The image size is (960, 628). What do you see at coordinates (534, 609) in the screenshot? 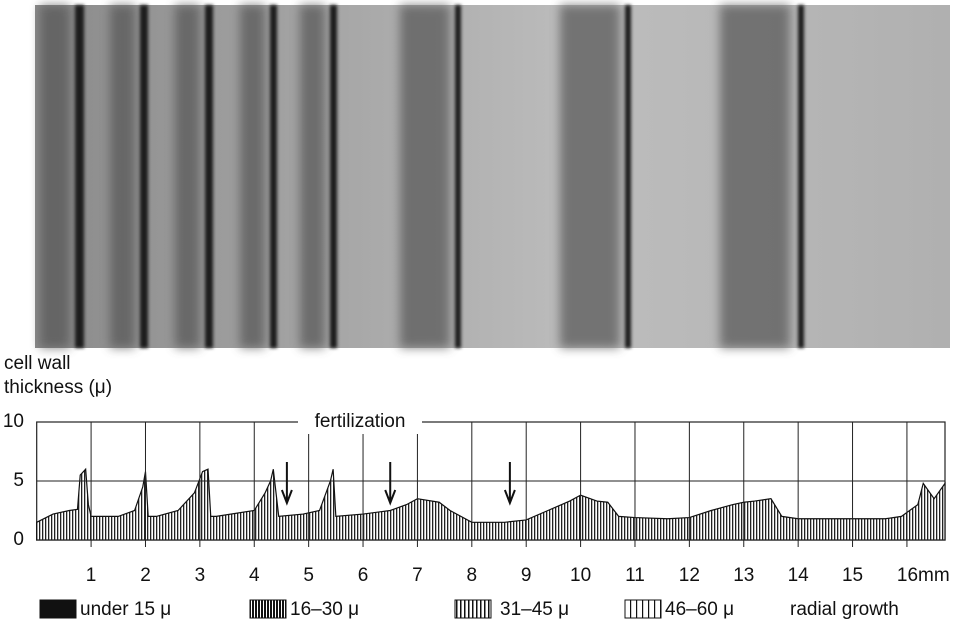
I see `legend-label: 31–45 μ` at bounding box center [534, 609].